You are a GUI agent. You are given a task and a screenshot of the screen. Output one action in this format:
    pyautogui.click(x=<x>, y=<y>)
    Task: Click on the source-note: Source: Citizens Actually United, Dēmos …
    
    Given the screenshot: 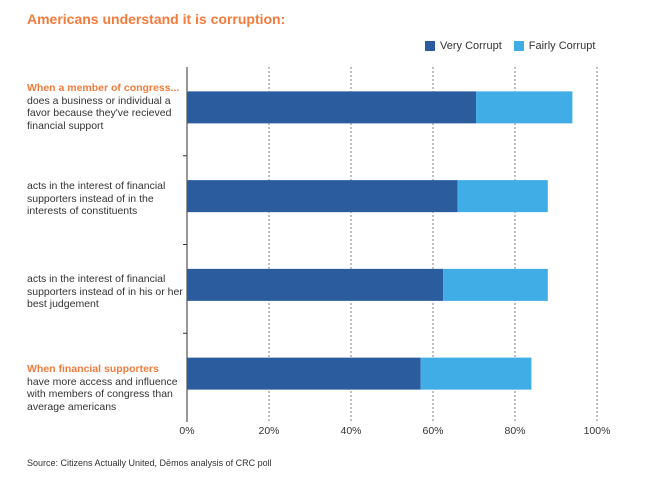 What is the action you would take?
    pyautogui.click(x=149, y=463)
    